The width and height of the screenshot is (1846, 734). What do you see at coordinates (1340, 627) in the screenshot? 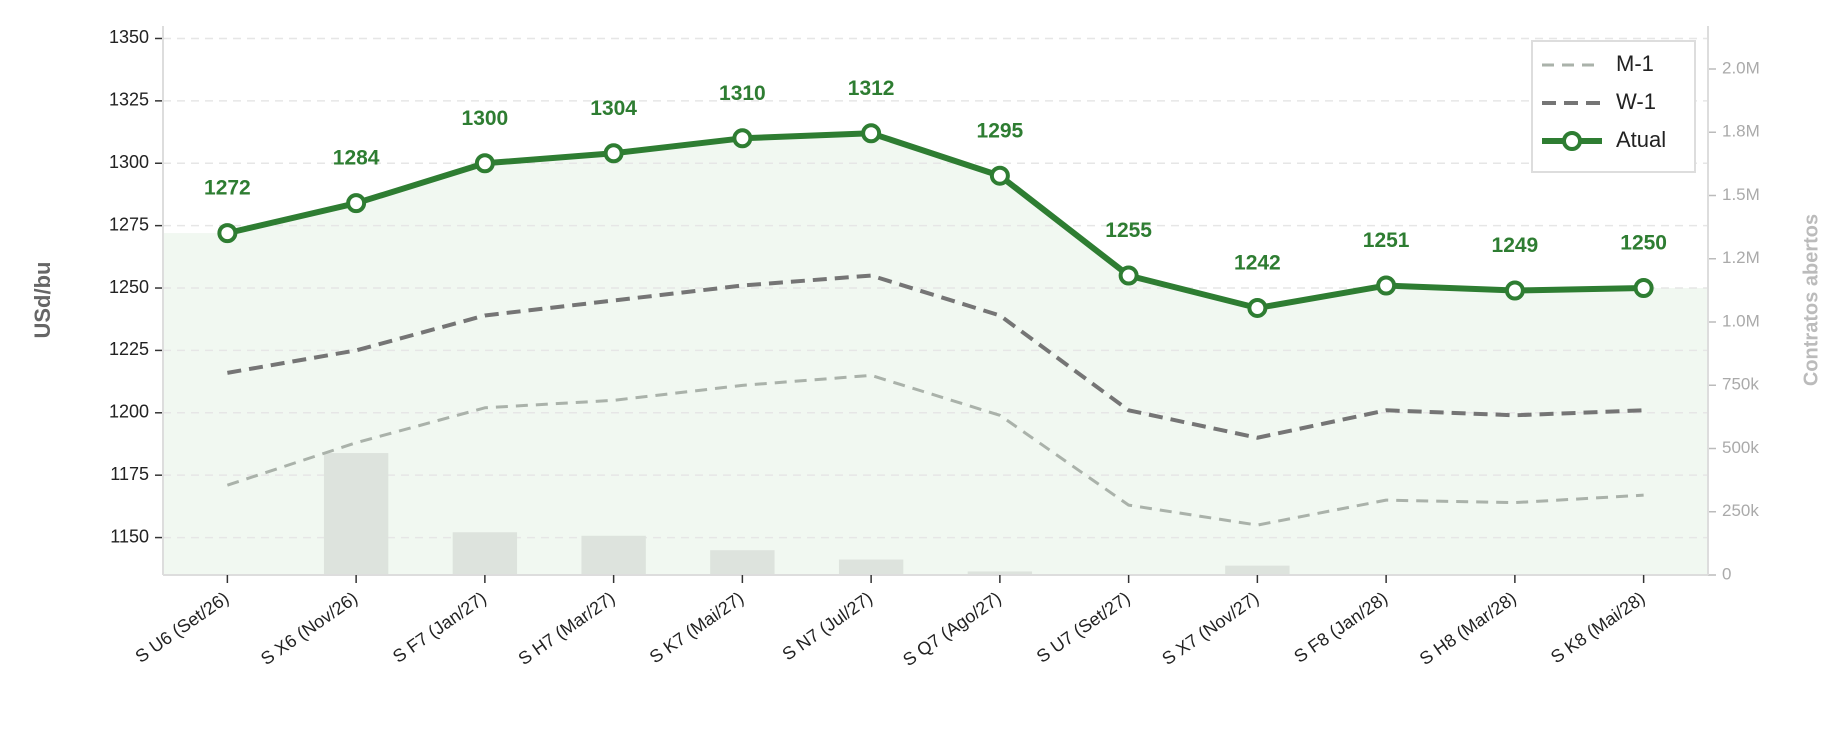
I see `x-tick-label: S F8 (Jan/28)` at bounding box center [1340, 627].